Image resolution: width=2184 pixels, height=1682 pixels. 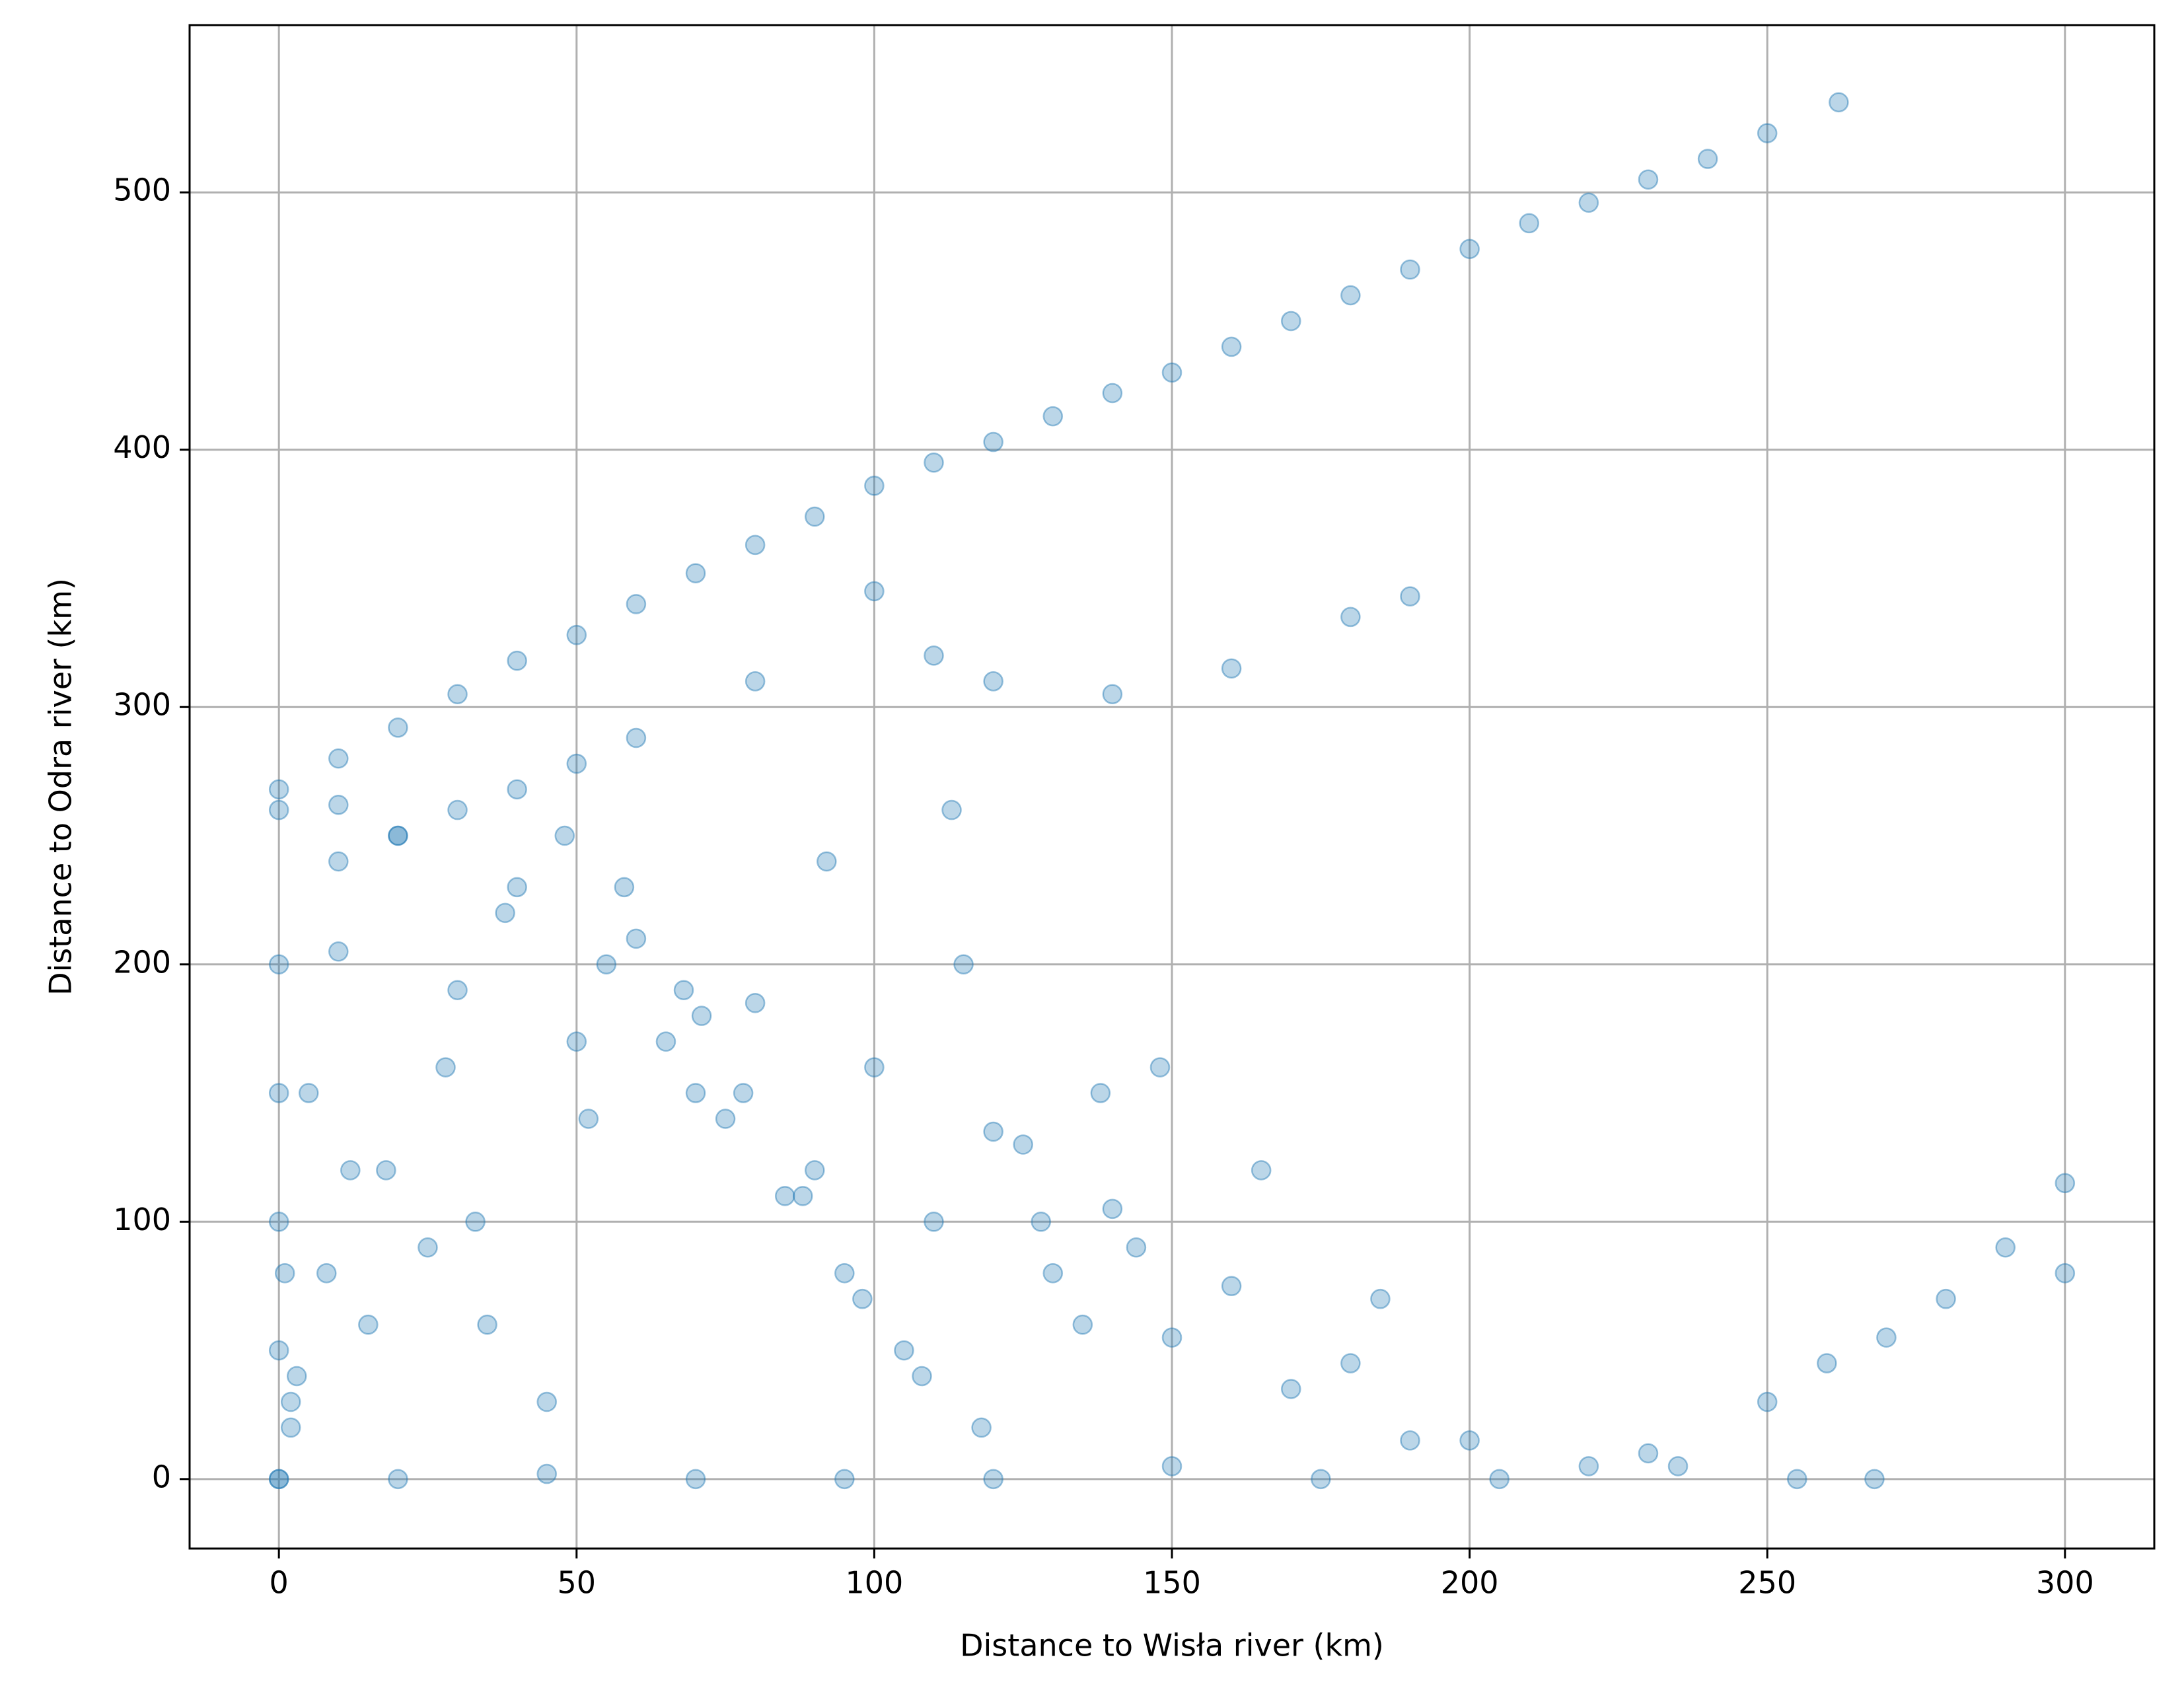 What do you see at coordinates (279, 1583) in the screenshot?
I see `x-tick-label: 0` at bounding box center [279, 1583].